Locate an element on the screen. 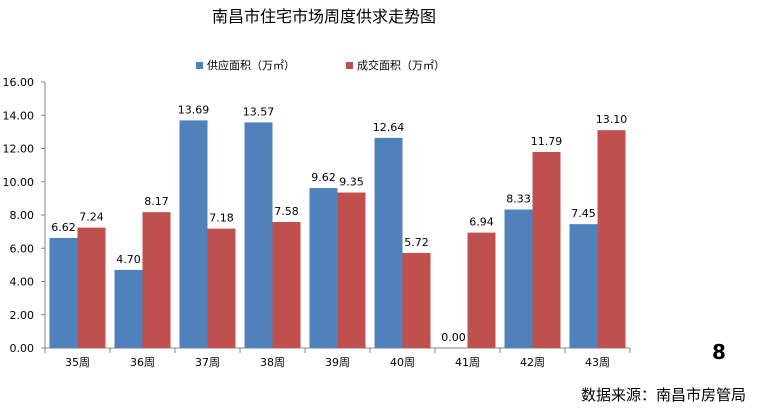  y-tick-label: 8.00 is located at coordinates (22, 215).